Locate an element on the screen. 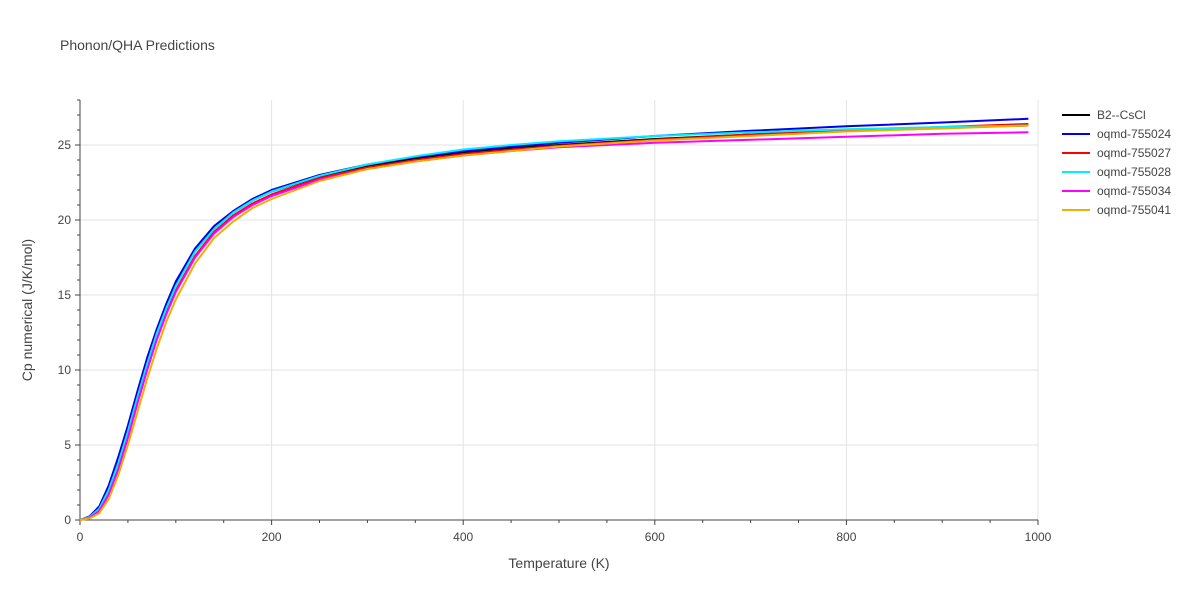  legend-entry: oqmd-755024 is located at coordinates (1134, 134).